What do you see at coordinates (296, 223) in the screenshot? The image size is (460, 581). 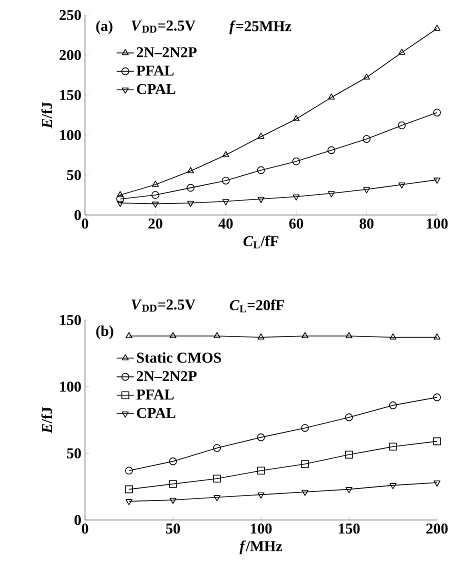 I see `x-tick-label: 60` at bounding box center [296, 223].